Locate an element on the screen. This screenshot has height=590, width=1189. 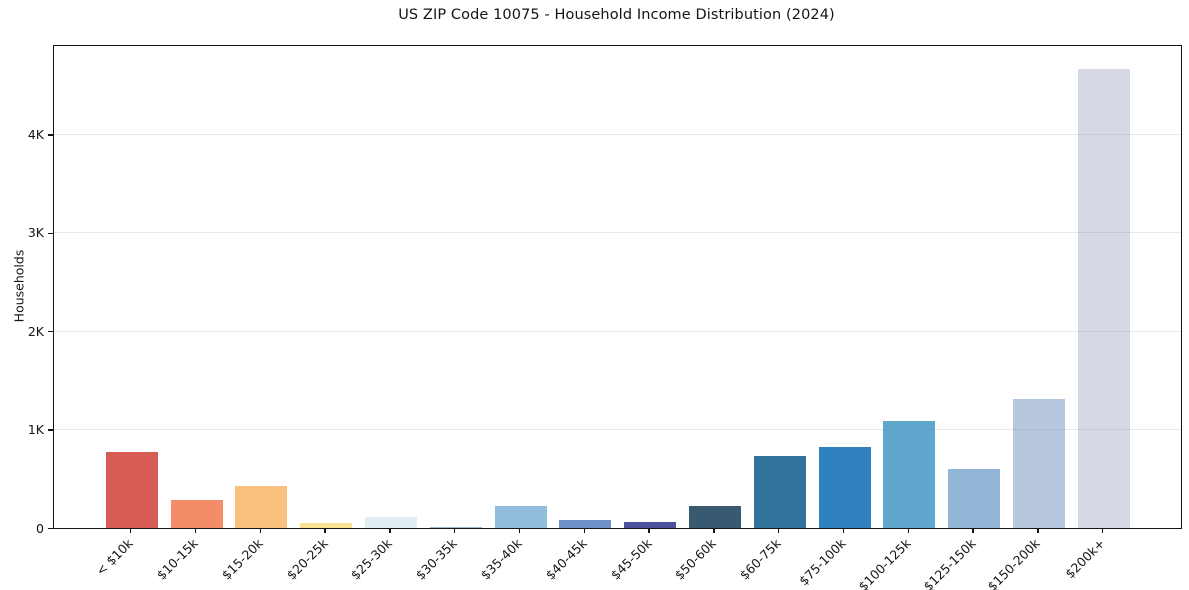
x-tick-label-text: $45-50k is located at coordinates (631, 559).